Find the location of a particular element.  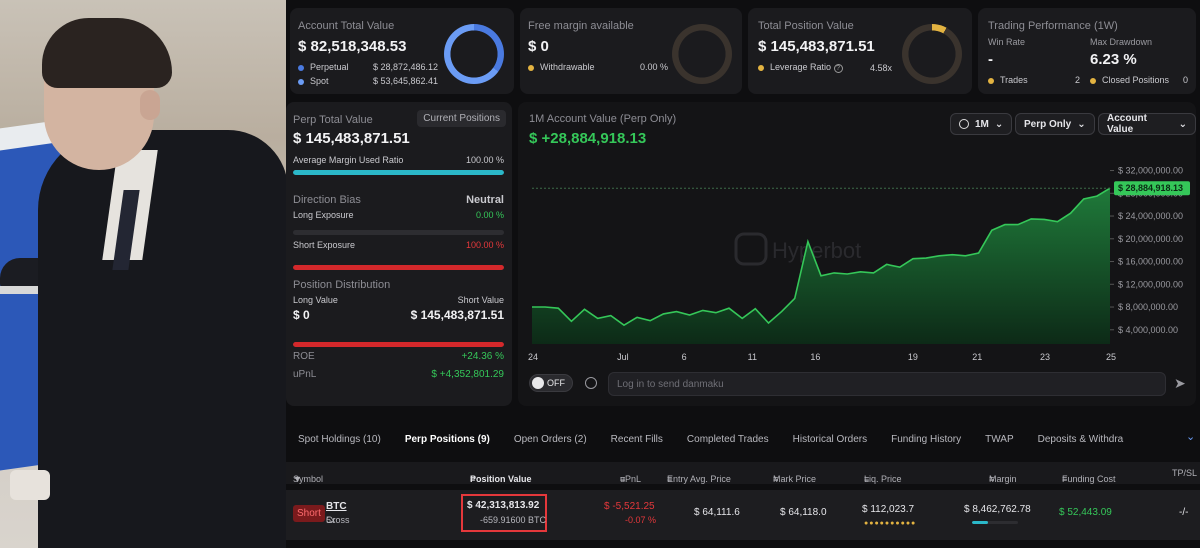

y-tick-label: $ 32,000,000.00 is located at coordinates (1150, 171).